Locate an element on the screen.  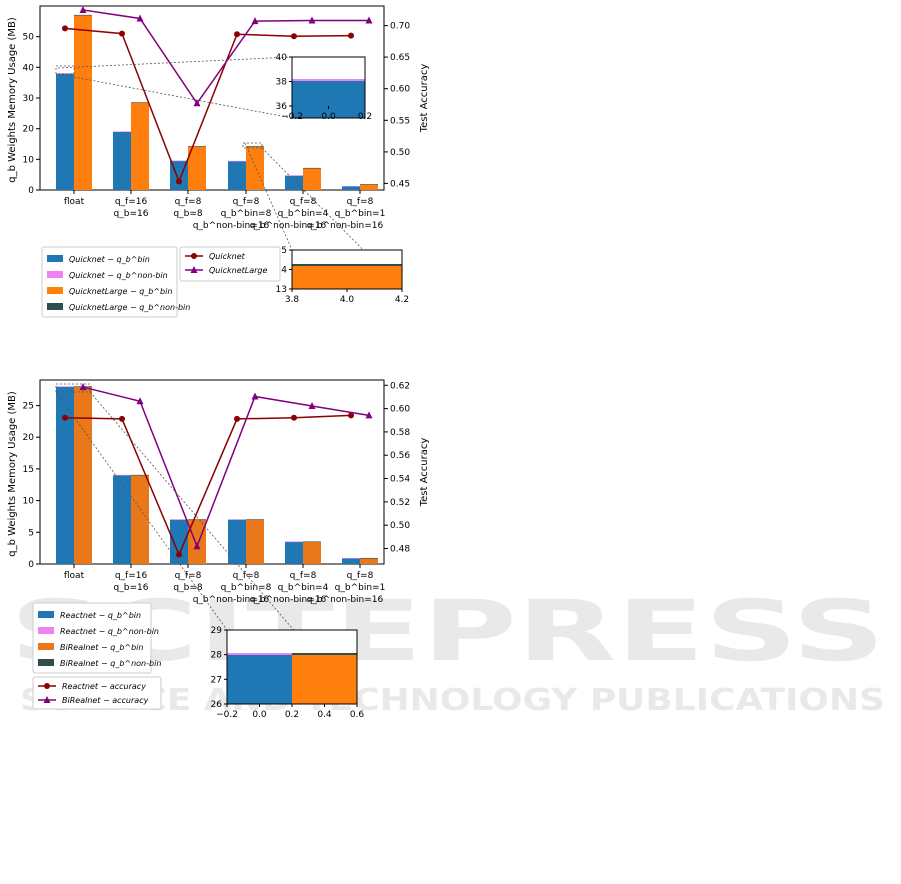
x-tick-label: q_b=8 is located at coordinates (187, 214).